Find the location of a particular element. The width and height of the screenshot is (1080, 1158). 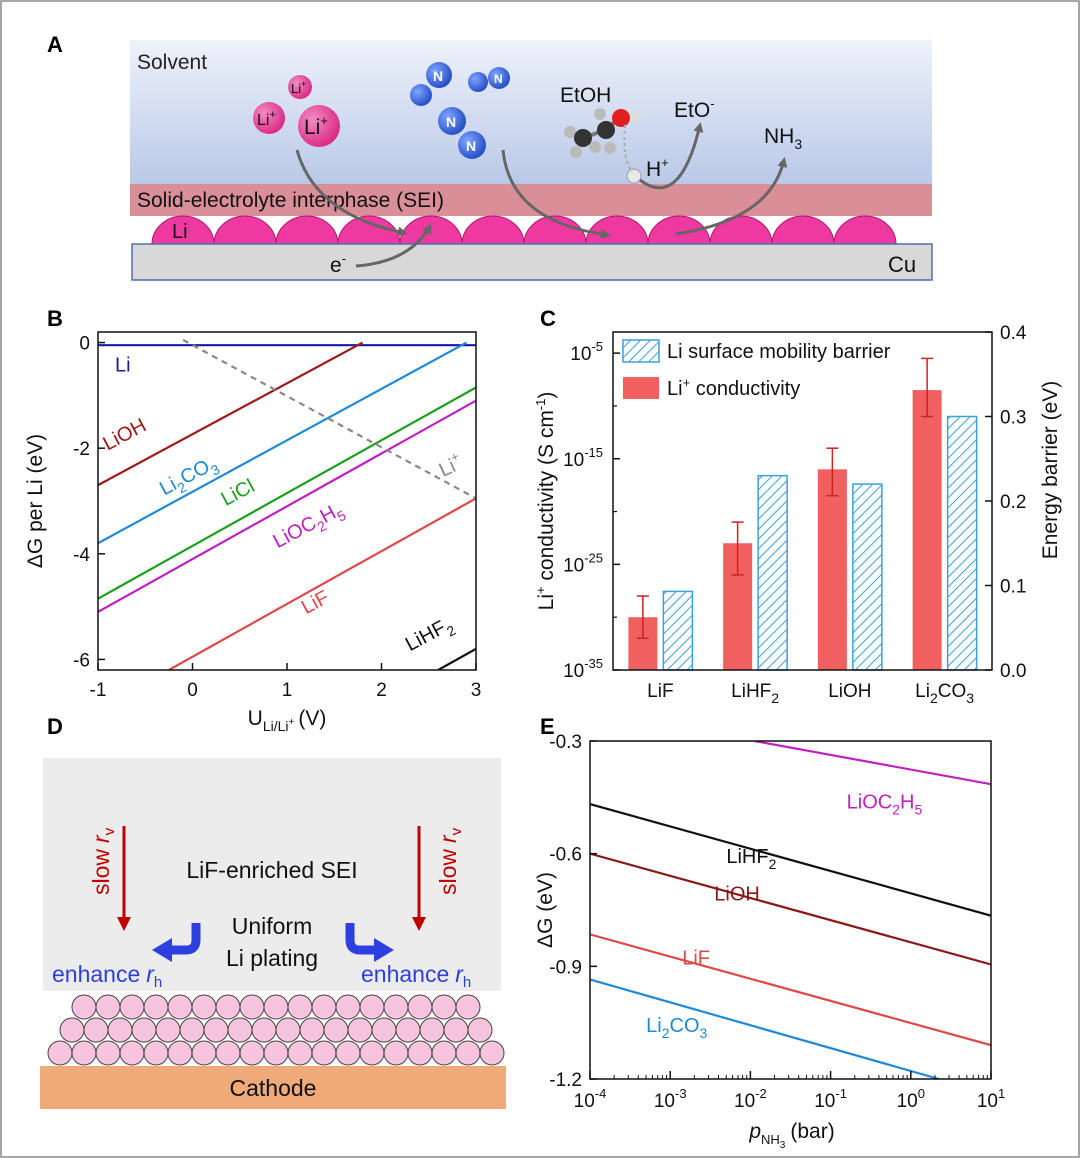

panel-b-ticks: -1 0 1 2 3 0 -2 -4 -6 is located at coordinates (277, 517).